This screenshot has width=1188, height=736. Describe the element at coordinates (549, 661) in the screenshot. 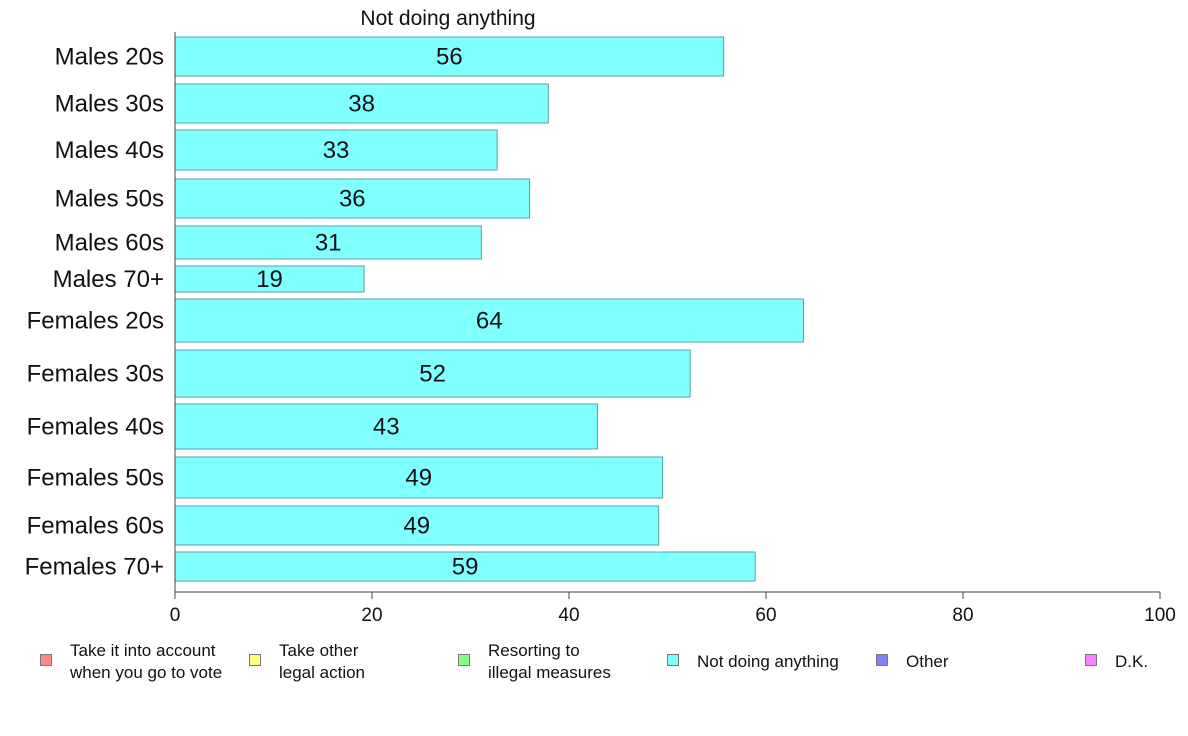

I see `legend-label: Resorting to illegal measures` at that location.